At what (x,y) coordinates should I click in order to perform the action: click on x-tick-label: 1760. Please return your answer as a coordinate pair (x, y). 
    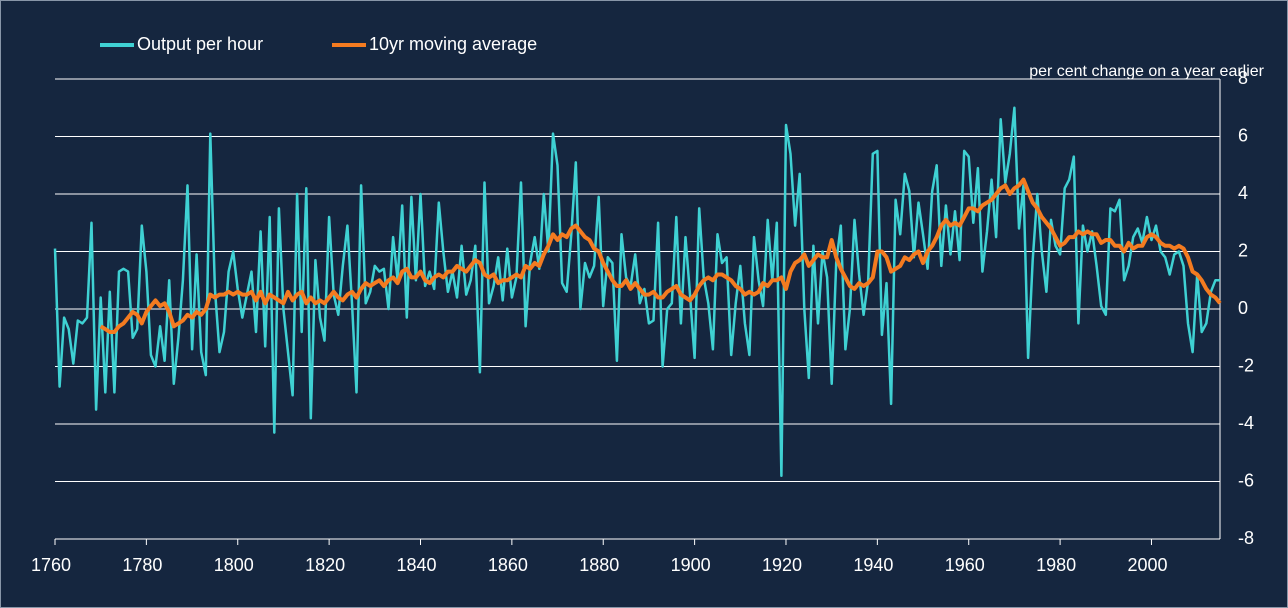
    Looking at the image, I should click on (51, 565).